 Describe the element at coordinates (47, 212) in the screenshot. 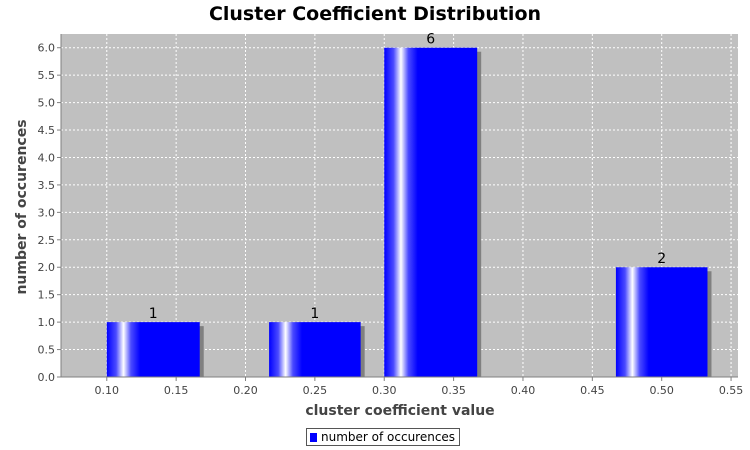

I see `y-tick-label: 3.0` at that location.